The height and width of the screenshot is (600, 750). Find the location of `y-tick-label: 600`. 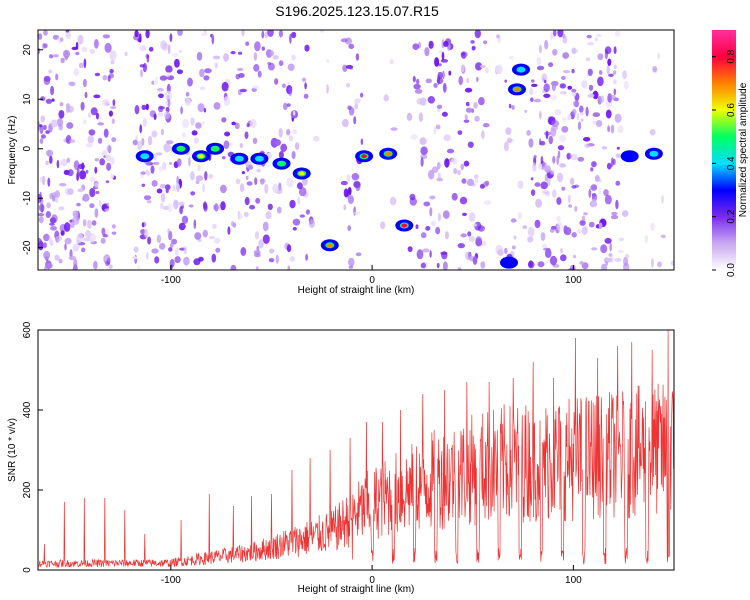

y-tick-label: 600 is located at coordinates (27, 329).